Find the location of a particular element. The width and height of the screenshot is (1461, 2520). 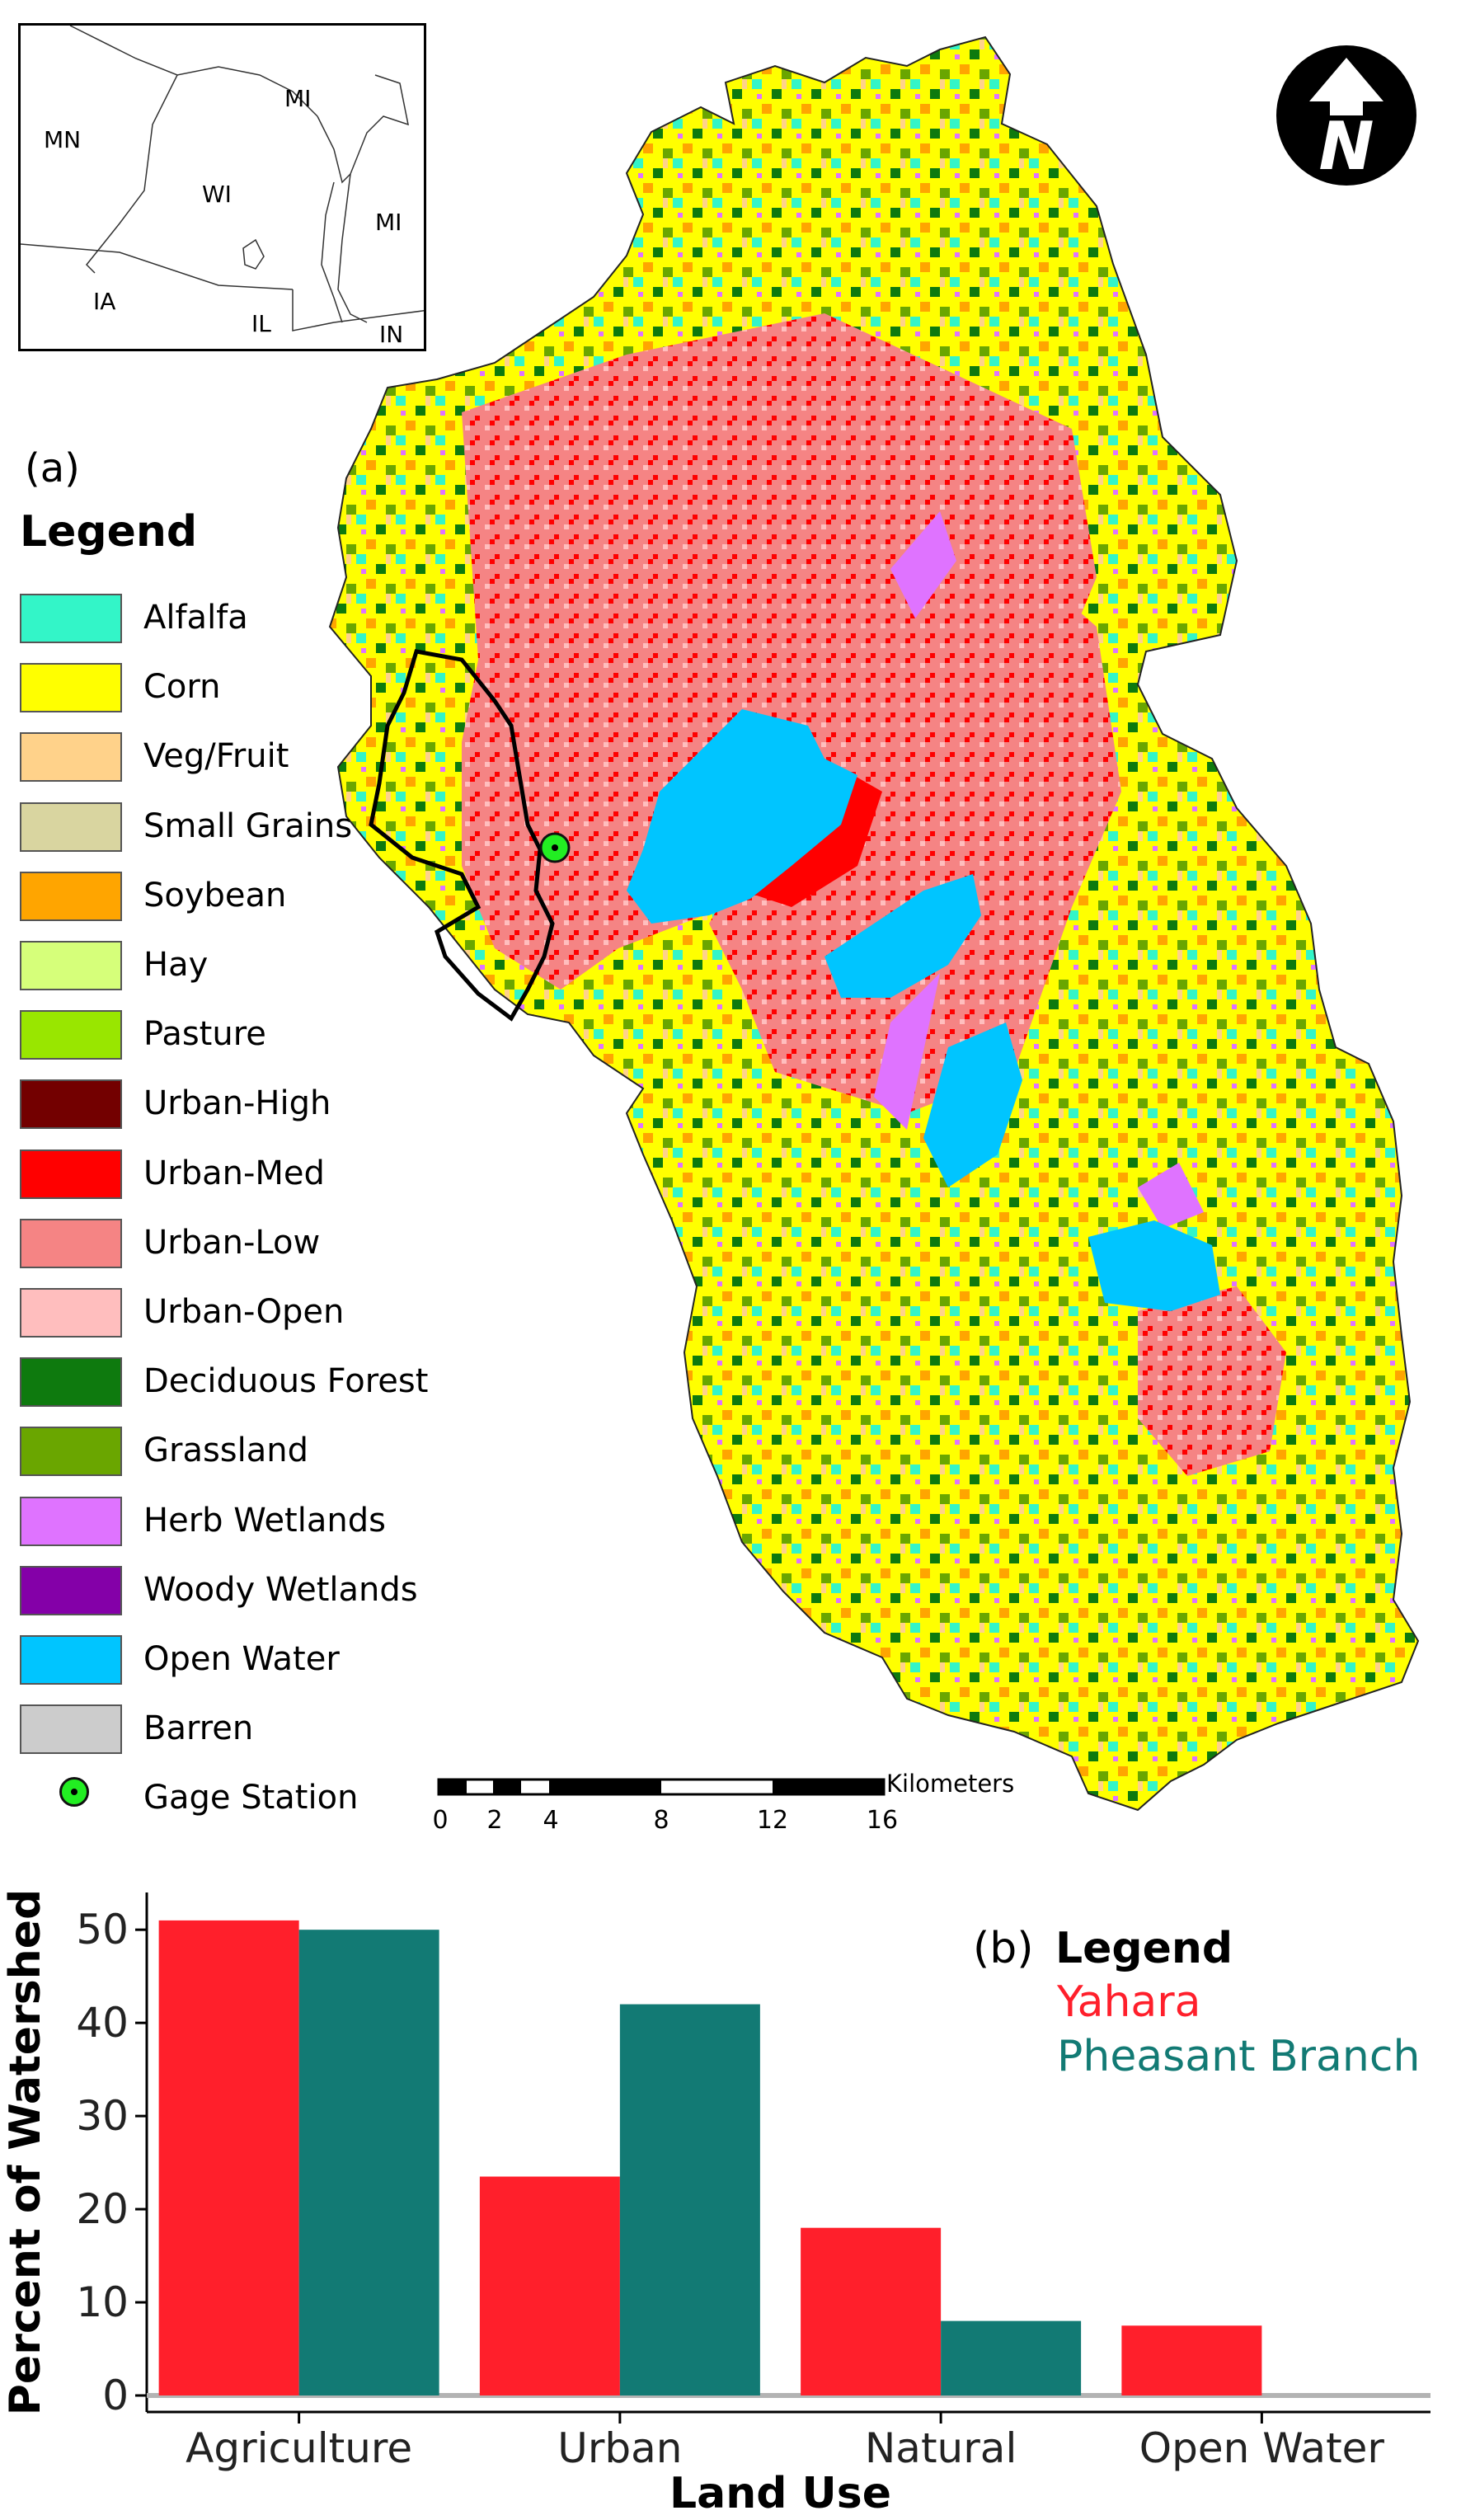

scale-bar-units: Kilometers is located at coordinates (950, 1784).